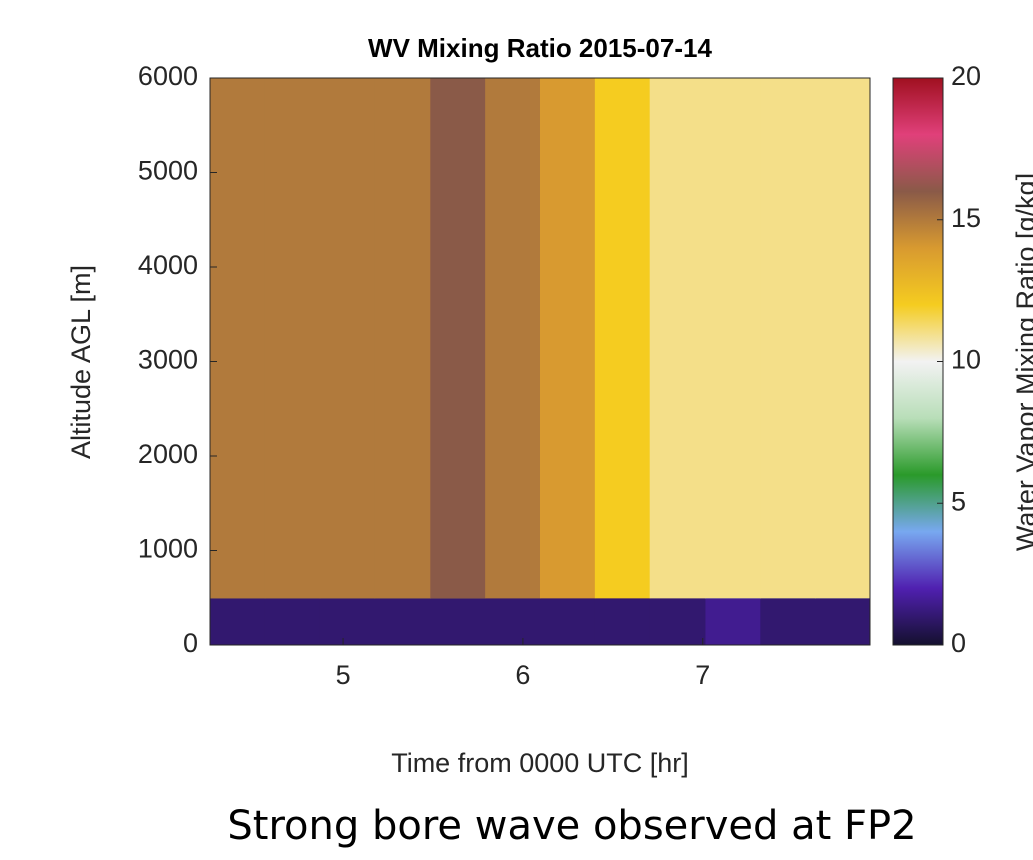 This screenshot has height=860, width=1033. I want to click on y-tick-label: 5000, so click(168, 171).